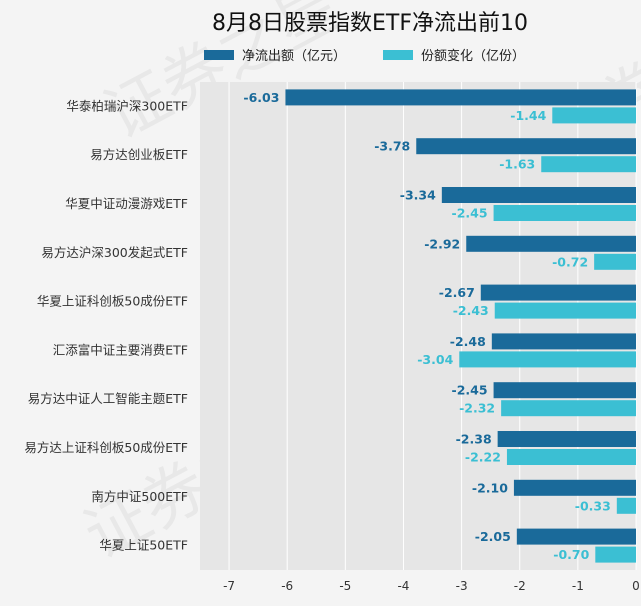 The width and height of the screenshot is (641, 606). What do you see at coordinates (483, 457) in the screenshot?
I see `data-label: -2.22` at bounding box center [483, 457].